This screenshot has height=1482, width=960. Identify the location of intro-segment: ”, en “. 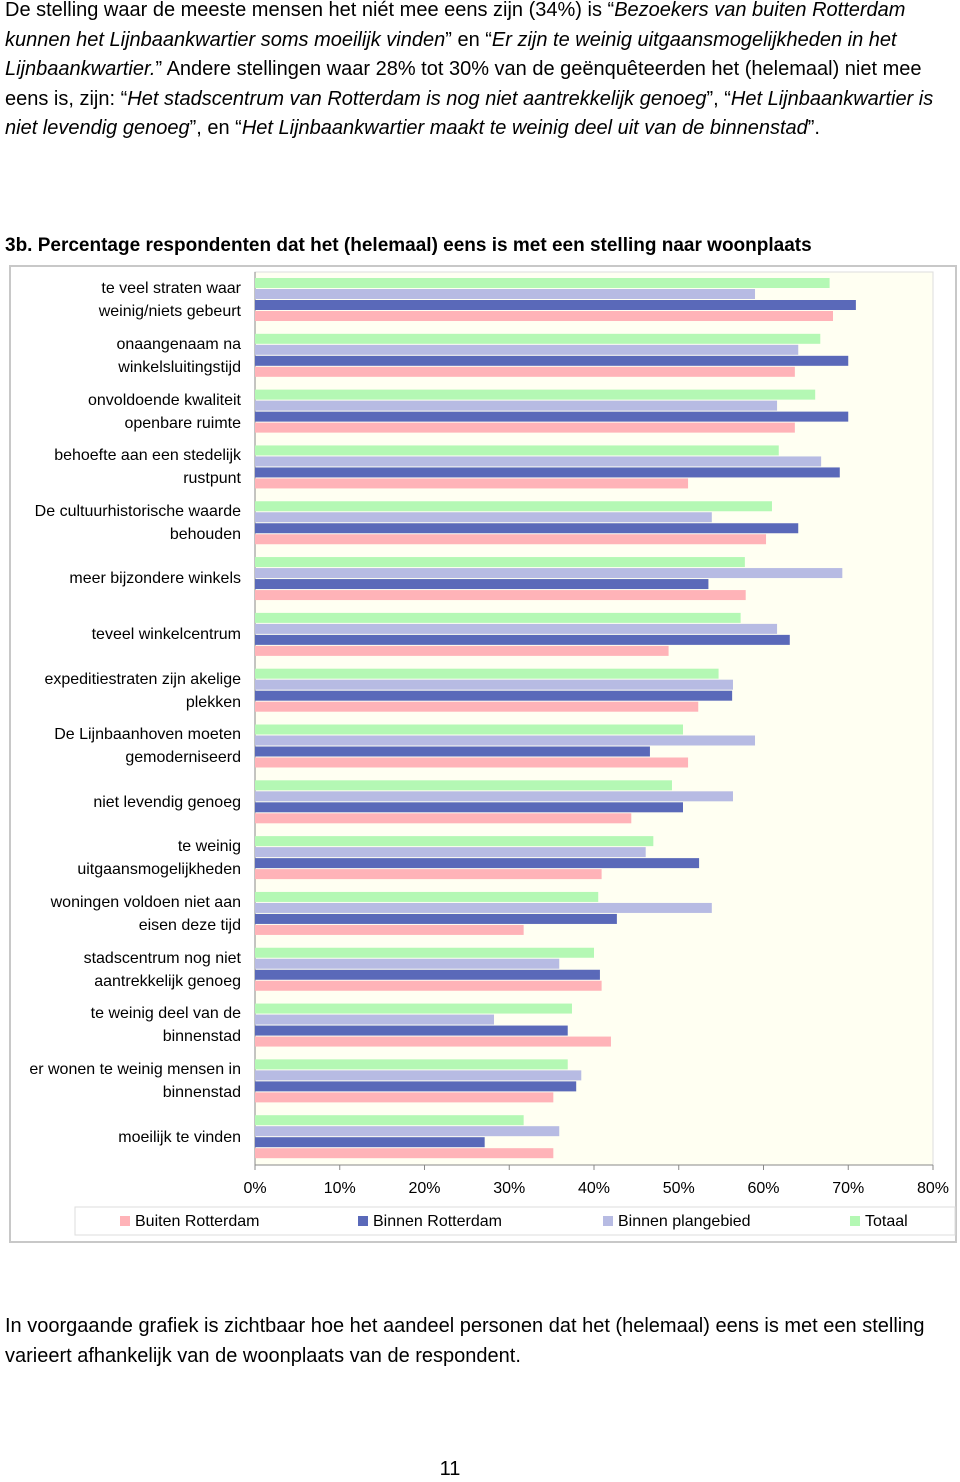
(215, 128).